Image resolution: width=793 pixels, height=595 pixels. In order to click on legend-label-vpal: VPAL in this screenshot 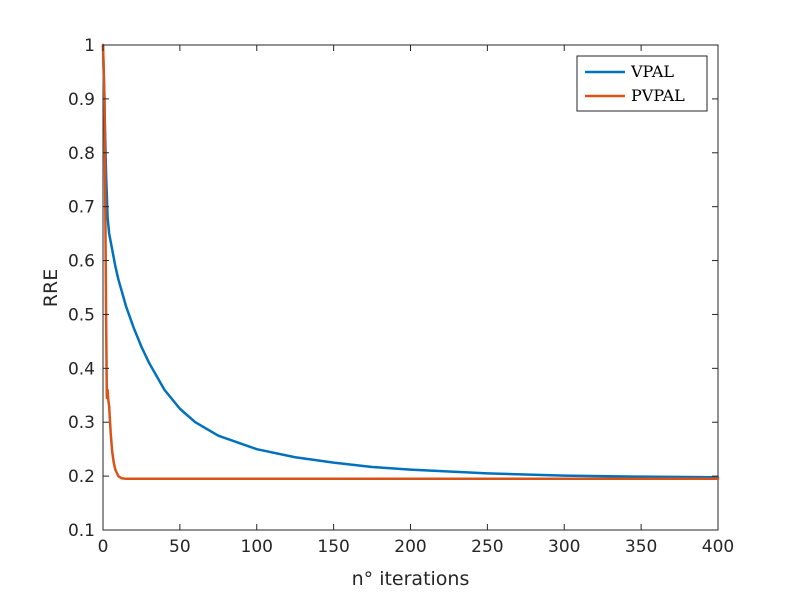, I will do `click(652, 71)`.